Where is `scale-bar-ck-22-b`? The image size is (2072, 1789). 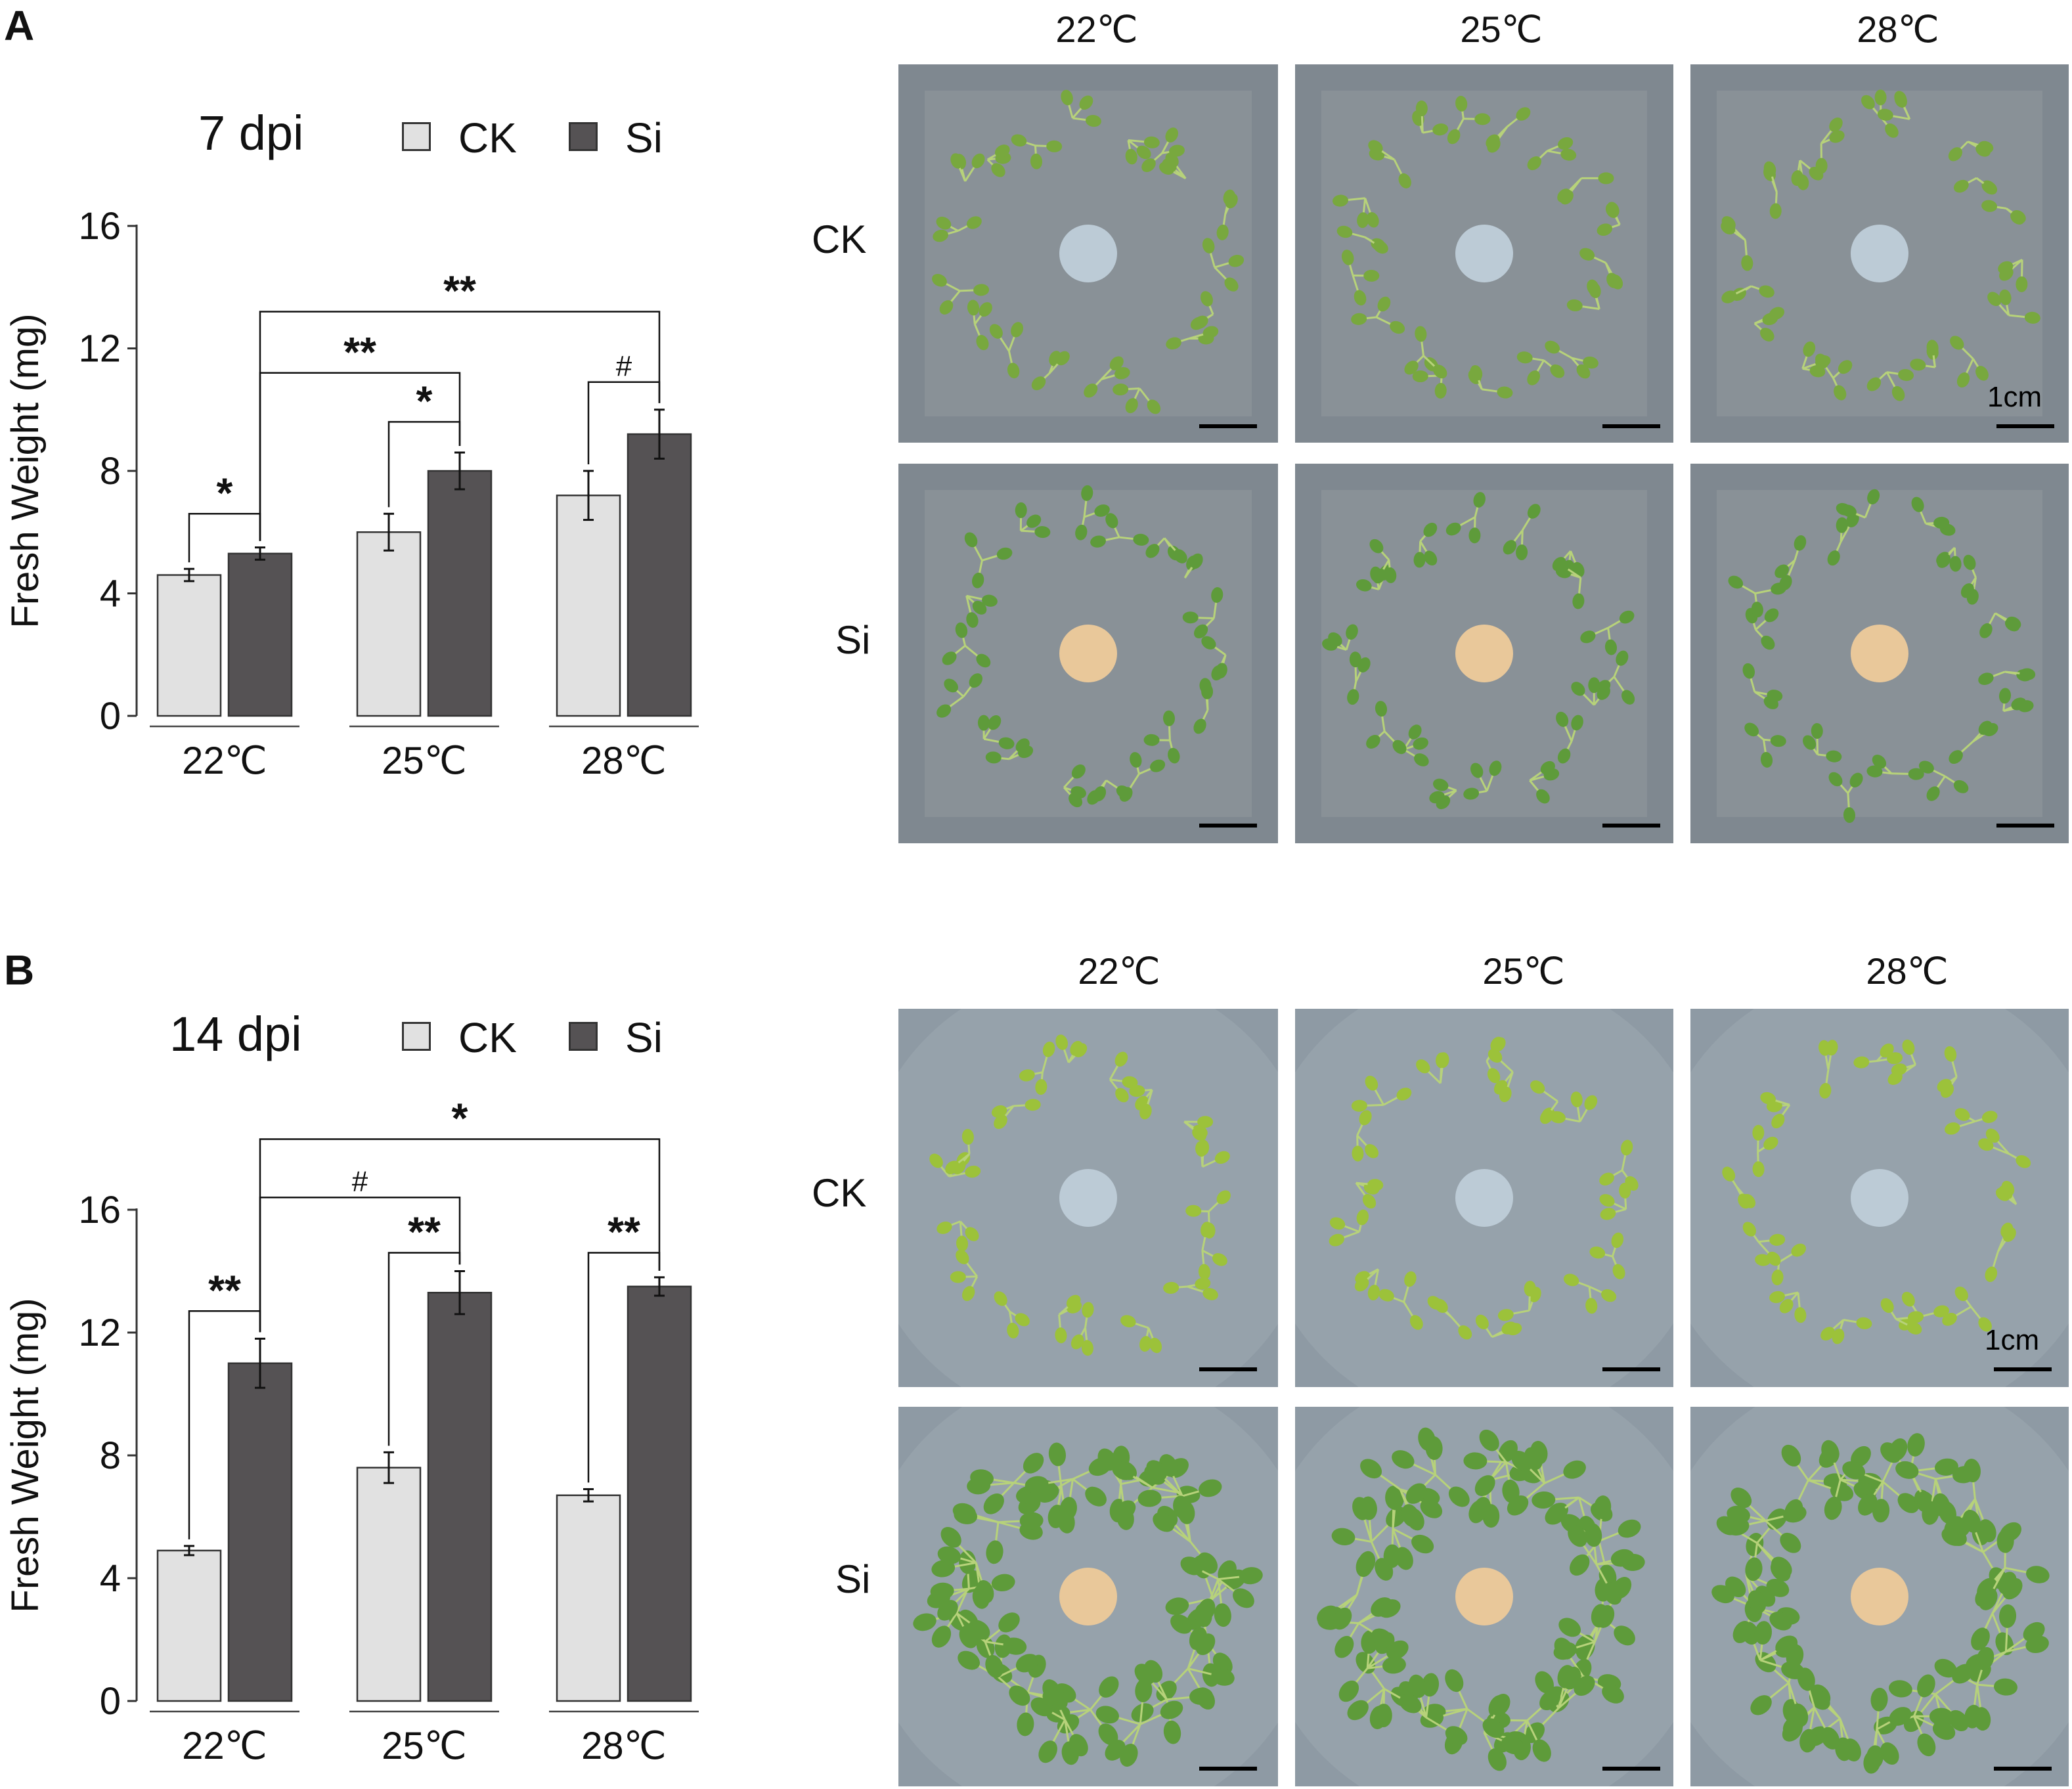
scale-bar-ck-22-b is located at coordinates (1228, 1369).